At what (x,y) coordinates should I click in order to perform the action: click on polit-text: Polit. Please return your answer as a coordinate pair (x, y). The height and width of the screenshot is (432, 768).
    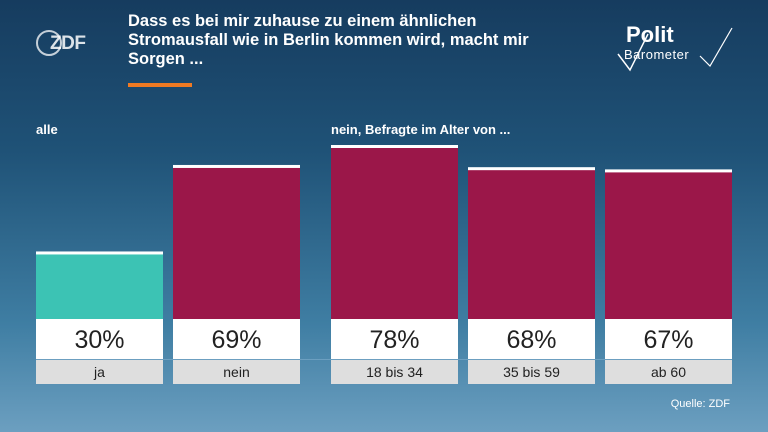
    Looking at the image, I should click on (650, 34).